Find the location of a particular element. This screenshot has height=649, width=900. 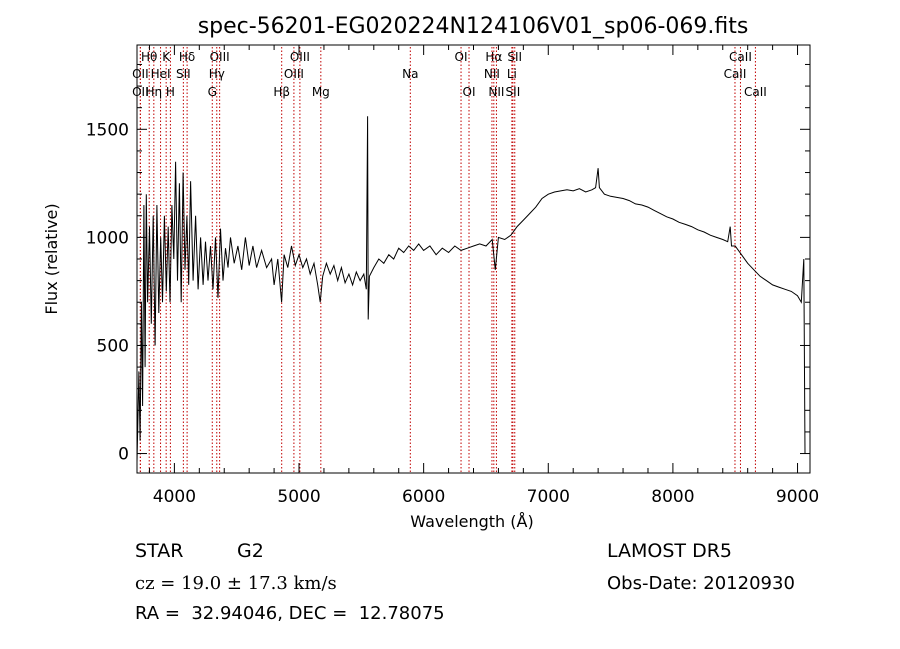

emission-line-label: Hδ is located at coordinates (187, 57).